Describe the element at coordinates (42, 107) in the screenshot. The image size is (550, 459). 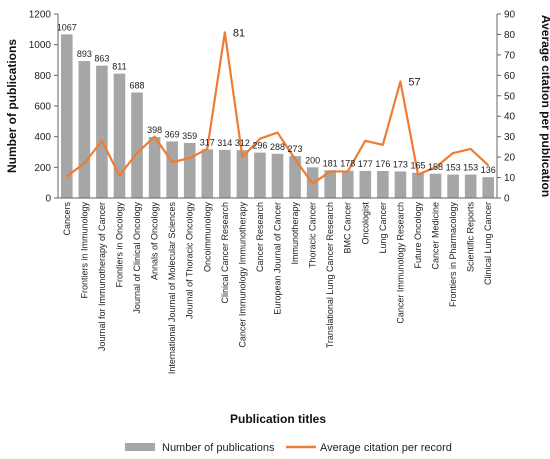
I see `y-tick-label-3: 600` at that location.